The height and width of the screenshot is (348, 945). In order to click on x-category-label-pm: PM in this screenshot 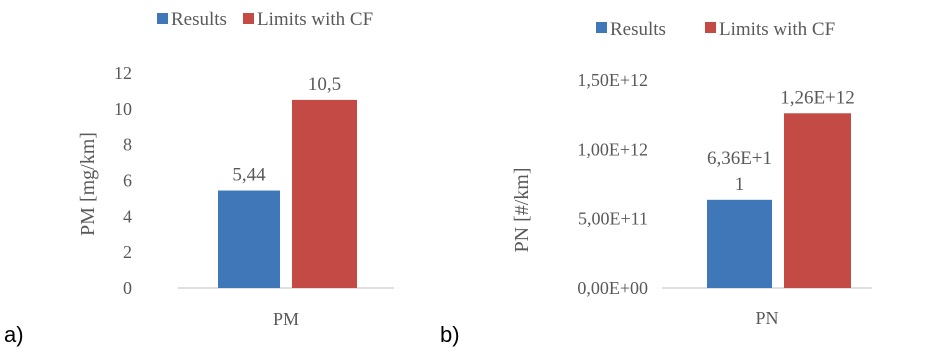, I will do `click(286, 319)`.